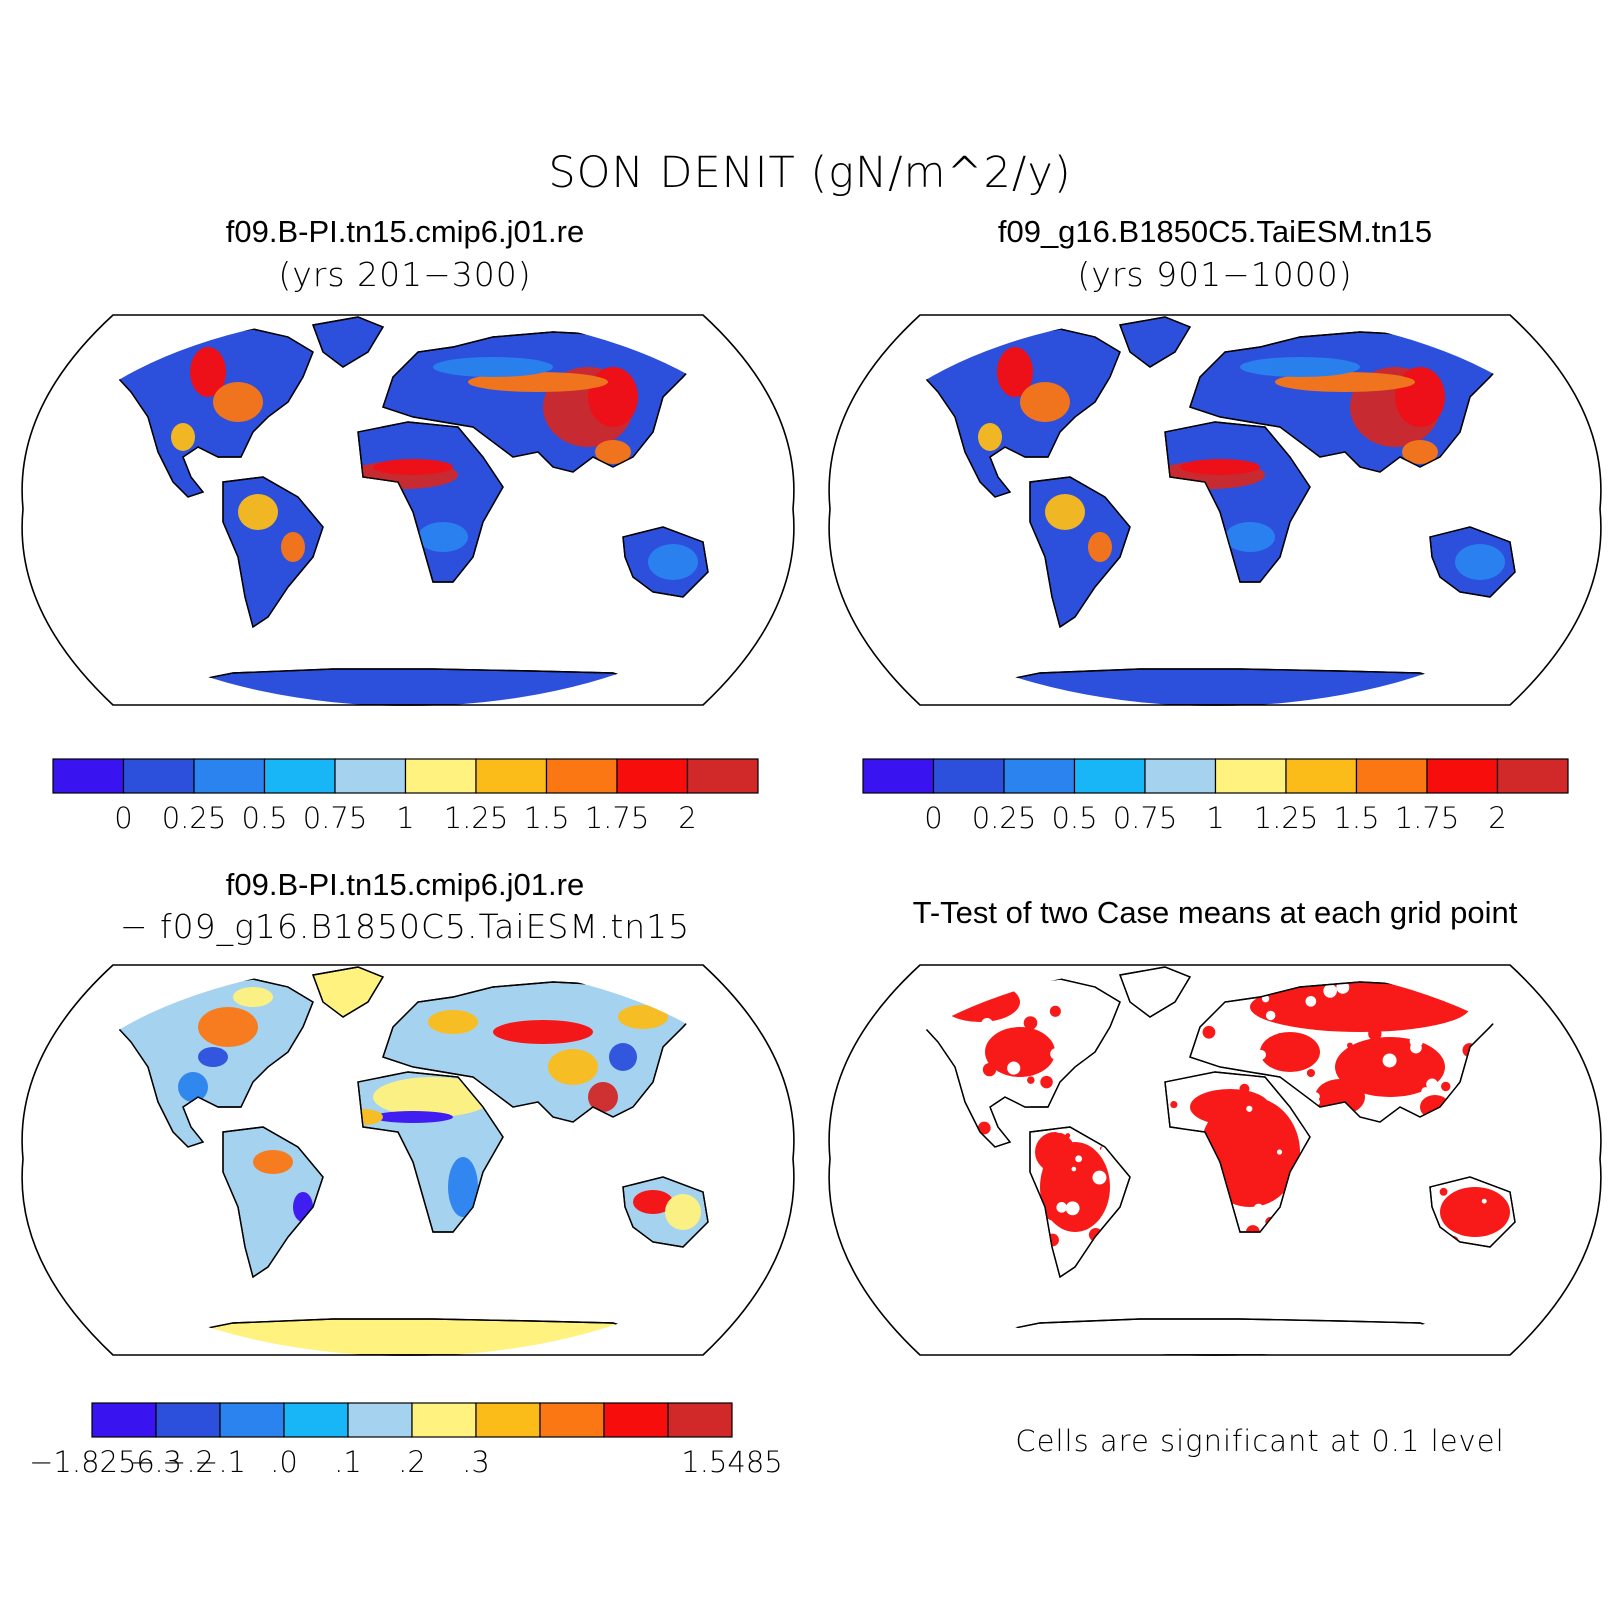  Describe the element at coordinates (405, 231) in the screenshot. I see `panel1-title: f09.B-PI.tn15.cmip6.j01.re` at that location.